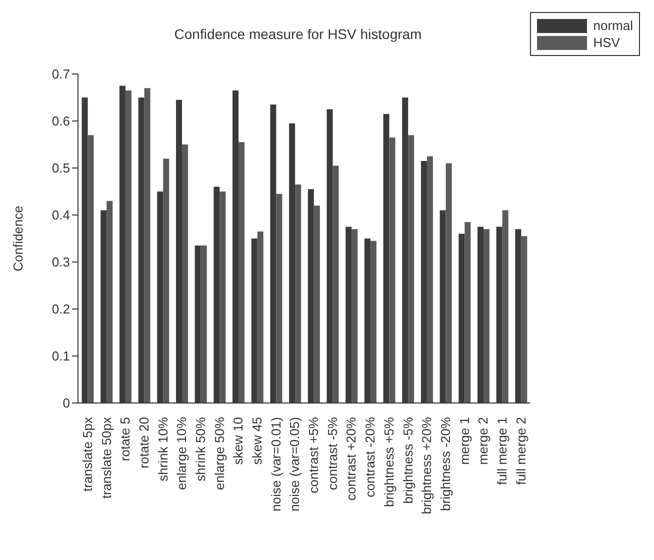  Describe the element at coordinates (370, 457) in the screenshot. I see `x-tick-label: contrast -20%` at that location.